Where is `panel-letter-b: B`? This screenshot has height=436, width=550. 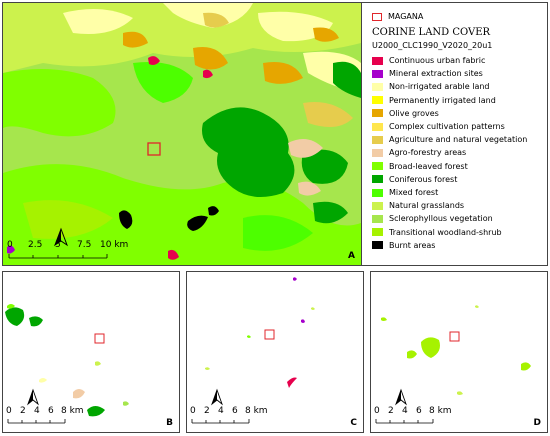
panel-letter-b: B is located at coordinates (169, 423).